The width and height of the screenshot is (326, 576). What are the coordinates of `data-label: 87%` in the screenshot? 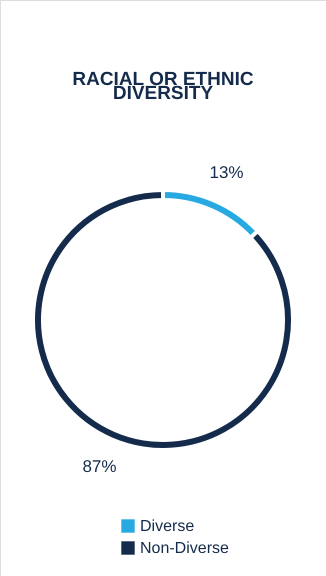 It's located at (99, 466).